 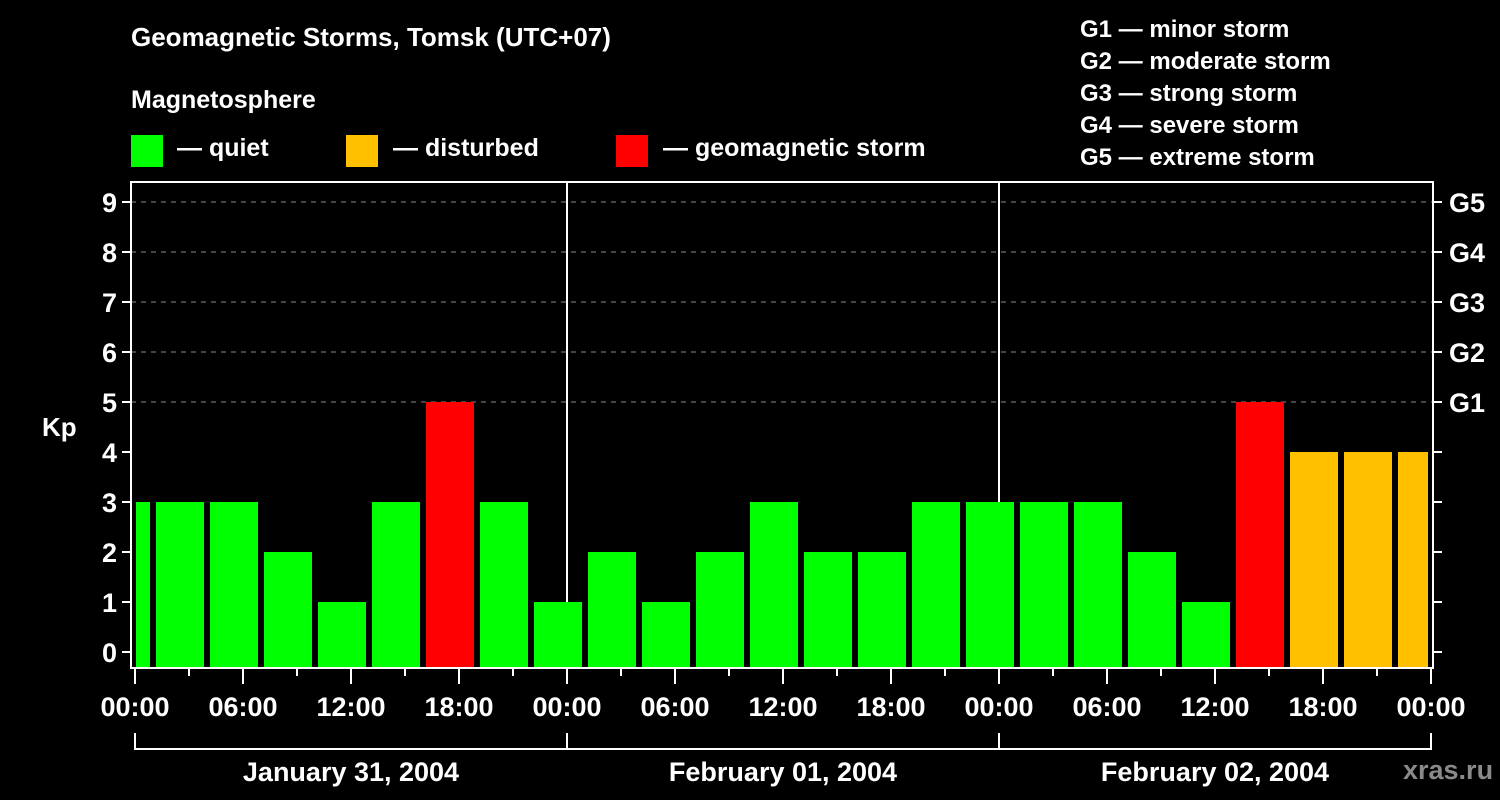 I want to click on y-tick-label: 7, so click(x=109, y=303).